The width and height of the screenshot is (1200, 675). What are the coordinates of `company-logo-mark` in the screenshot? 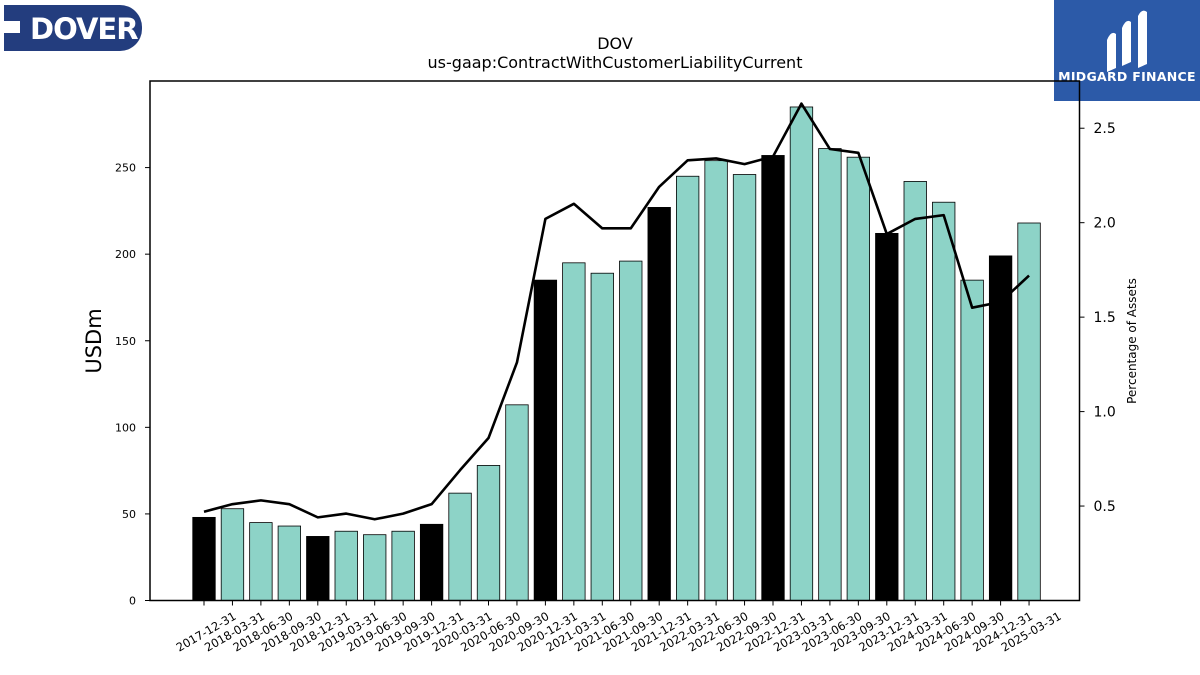 It's located at (12, 27).